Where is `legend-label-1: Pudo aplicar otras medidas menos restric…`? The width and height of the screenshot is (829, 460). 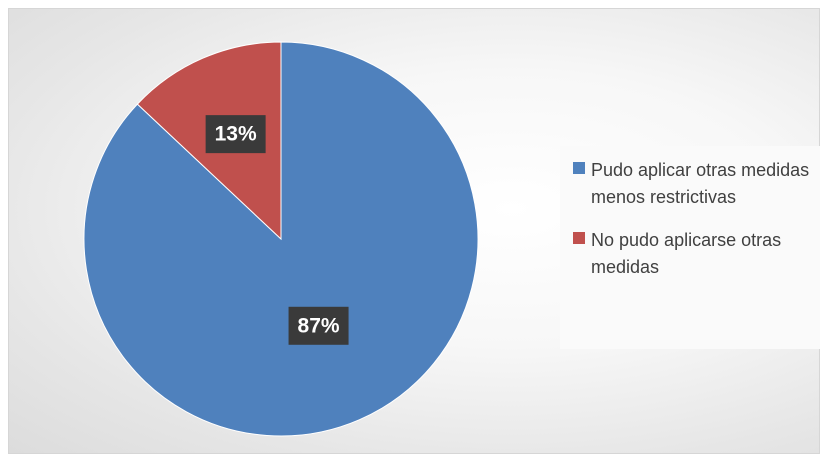
legend-label-1: Pudo aplicar otras medidas menos restric… is located at coordinates (700, 183).